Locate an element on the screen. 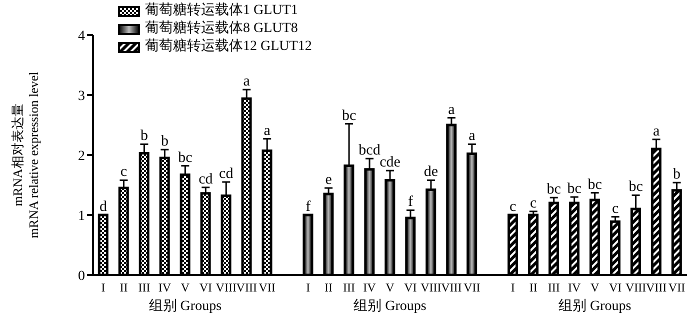 This screenshot has width=700, height=327. y-tick-label: 0 is located at coordinates (81, 276).